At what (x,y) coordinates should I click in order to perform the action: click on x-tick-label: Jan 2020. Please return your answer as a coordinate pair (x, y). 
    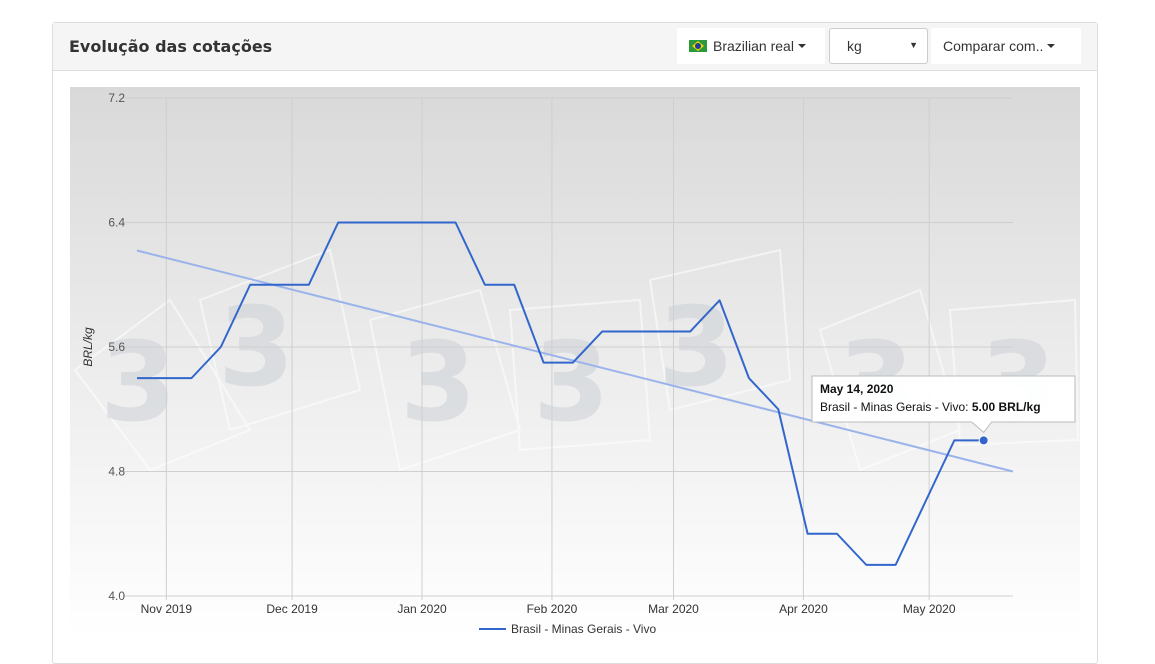
    Looking at the image, I should click on (422, 609).